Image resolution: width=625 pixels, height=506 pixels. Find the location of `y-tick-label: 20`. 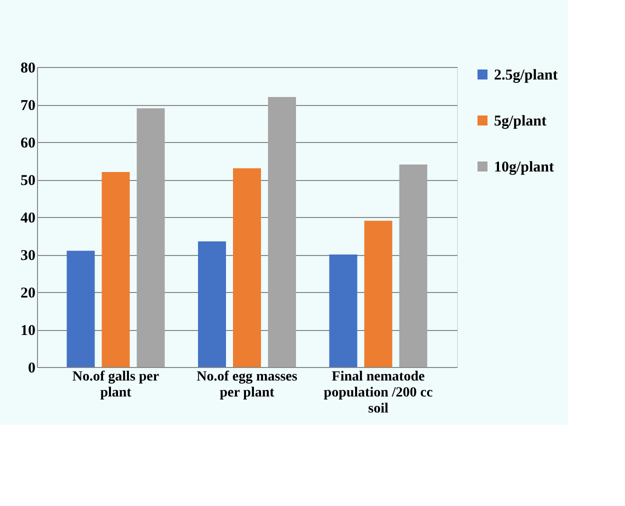

y-tick-label: 20 is located at coordinates (28, 294).